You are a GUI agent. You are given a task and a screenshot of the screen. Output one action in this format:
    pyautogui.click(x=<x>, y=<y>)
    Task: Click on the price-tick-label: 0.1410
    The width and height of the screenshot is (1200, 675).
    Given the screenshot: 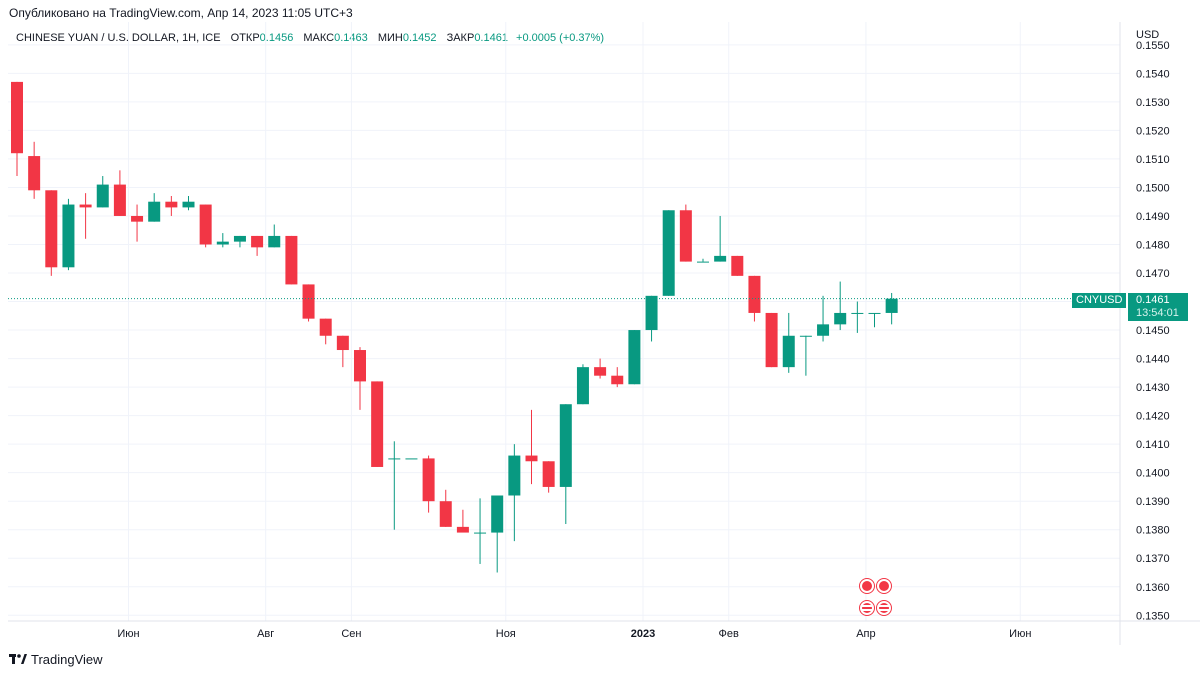 What is the action you would take?
    pyautogui.click(x=1153, y=445)
    